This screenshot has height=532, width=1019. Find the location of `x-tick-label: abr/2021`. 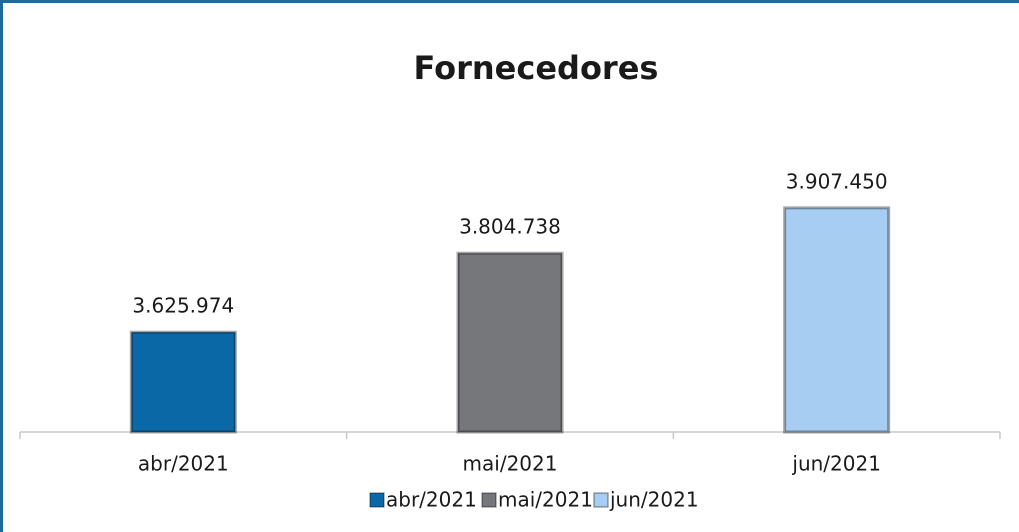

x-tick-label: abr/2021 is located at coordinates (183, 464).